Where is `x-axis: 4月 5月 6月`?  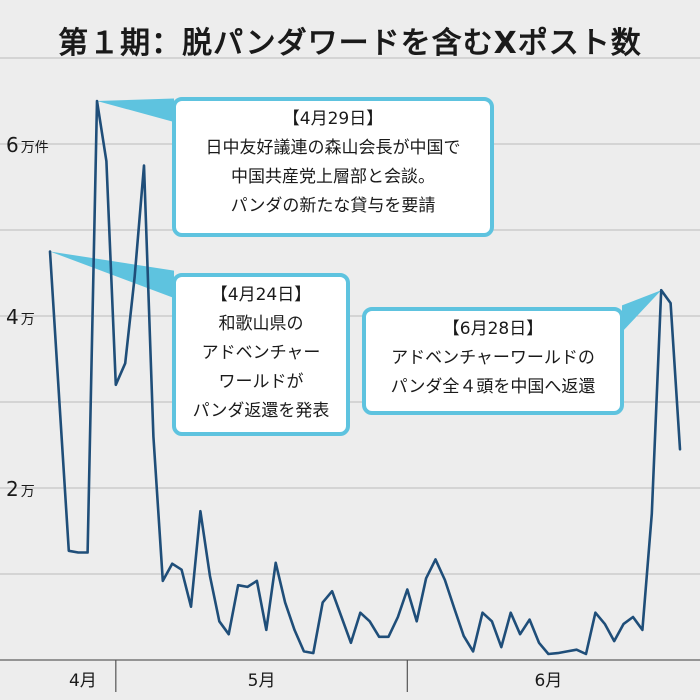
x-axis: 4月 5月 6月 is located at coordinates (315, 676).